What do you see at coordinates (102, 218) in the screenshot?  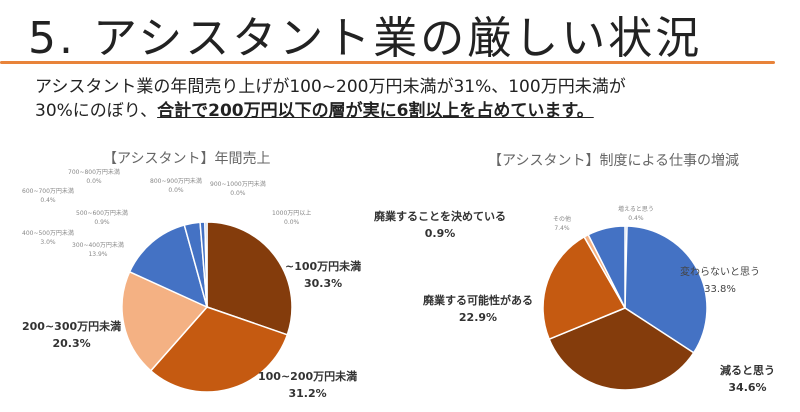 I see `c1-label-5: 500~600万円未満 0.9%` at bounding box center [102, 218].